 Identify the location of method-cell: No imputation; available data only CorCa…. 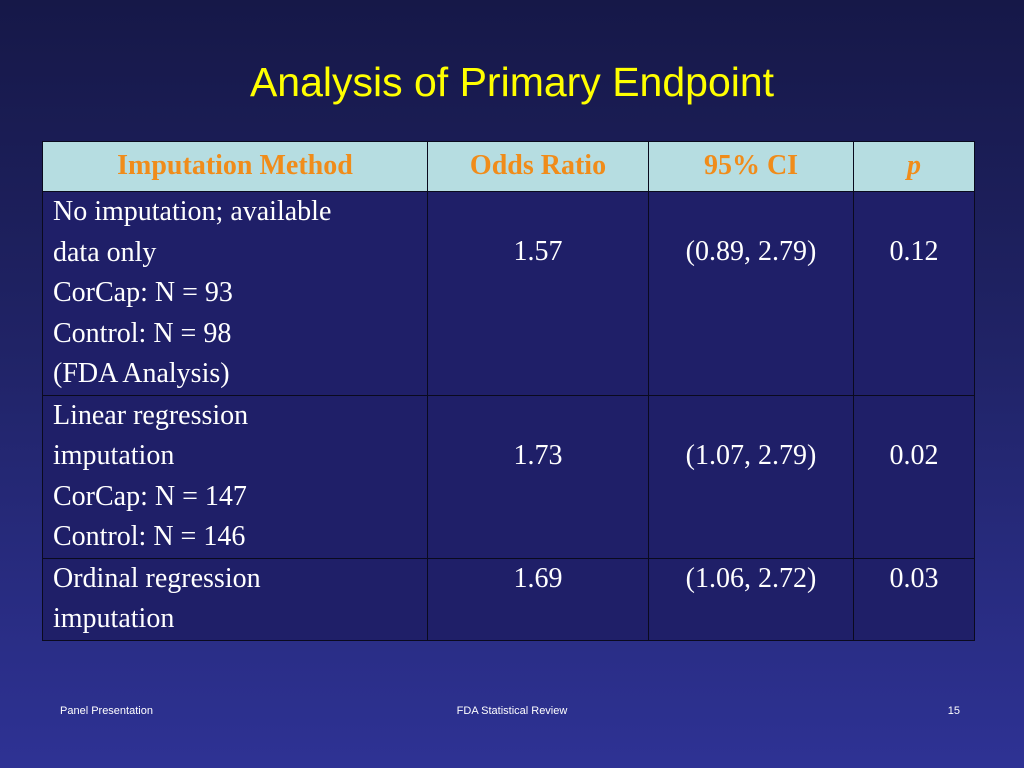
(235, 293).